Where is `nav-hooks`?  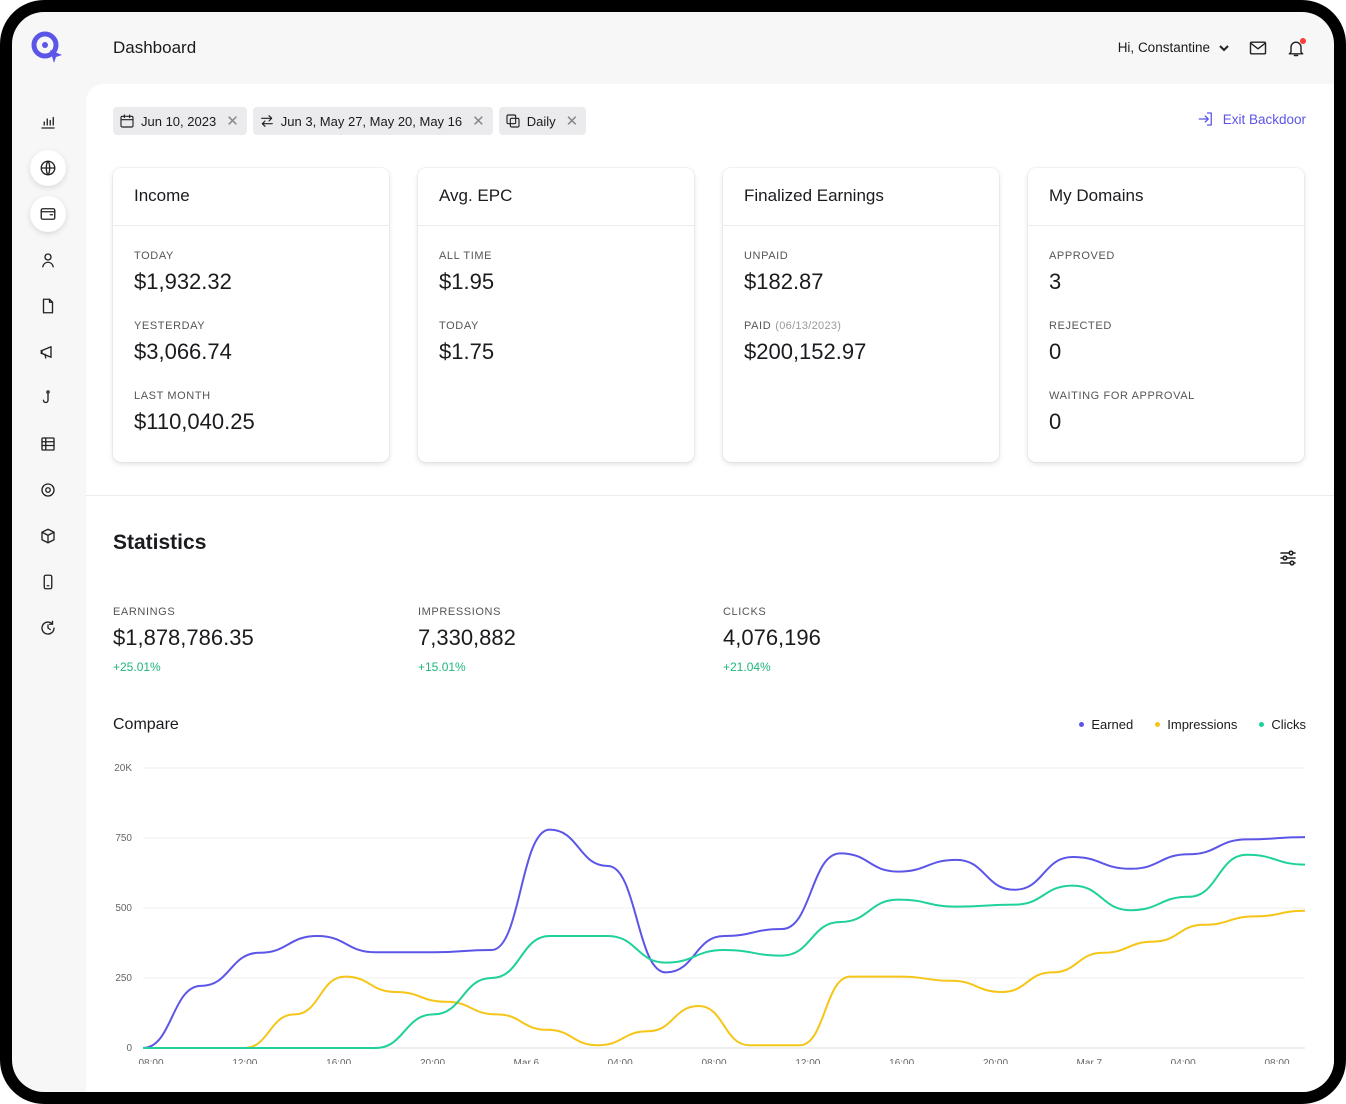
nav-hooks is located at coordinates (48, 398).